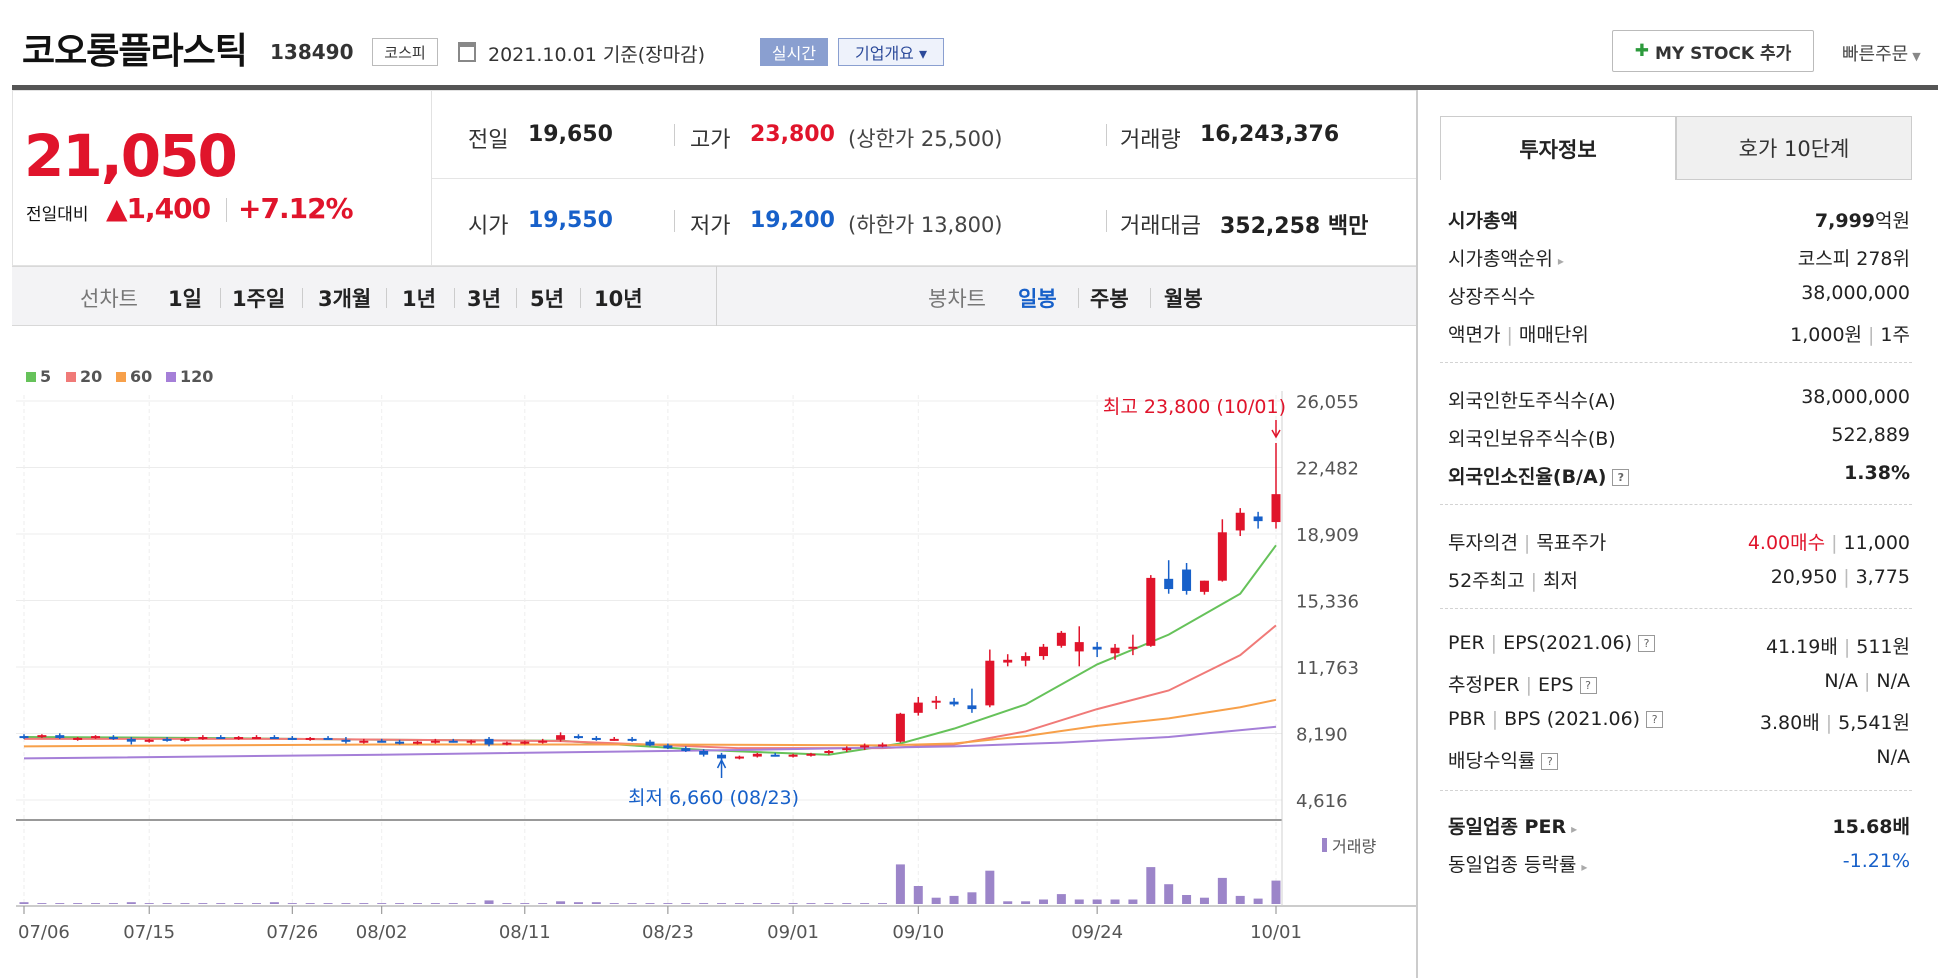 This screenshot has width=1950, height=978. I want to click on foreign-ratio-row: 외국인소진율(B/A)?, so click(1539, 475).